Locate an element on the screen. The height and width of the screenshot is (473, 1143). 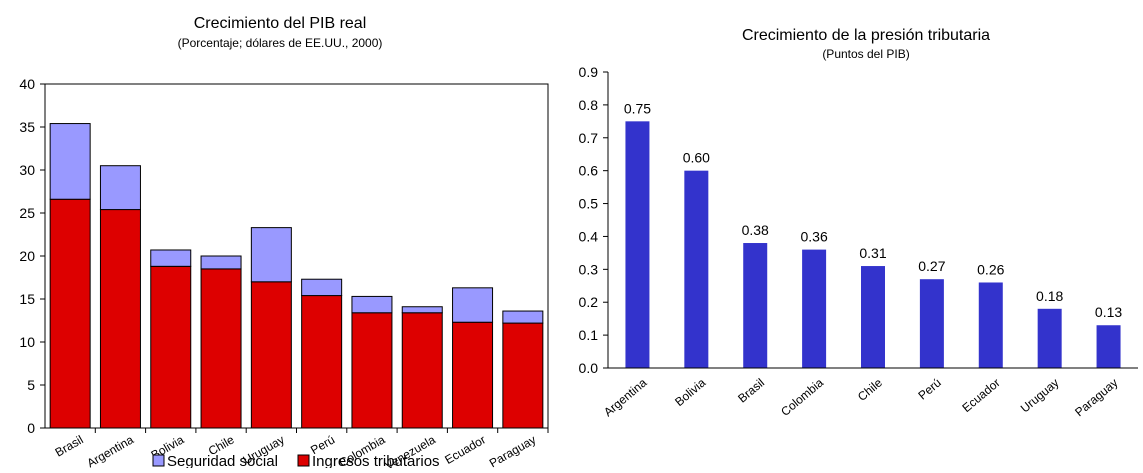
chart2-x-label: Argentina is located at coordinates (625, 397).